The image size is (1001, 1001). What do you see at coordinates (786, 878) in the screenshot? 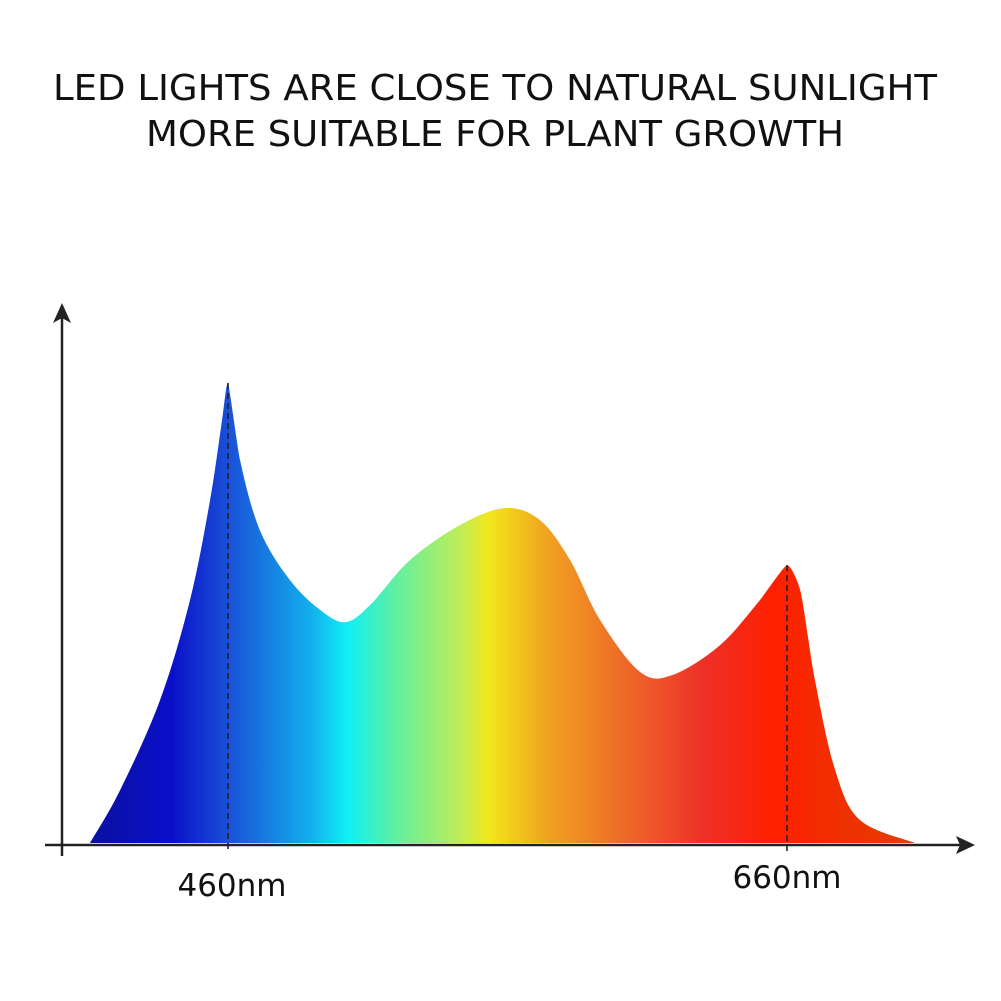
I see `x-tick-label: 660nm` at bounding box center [786, 878].